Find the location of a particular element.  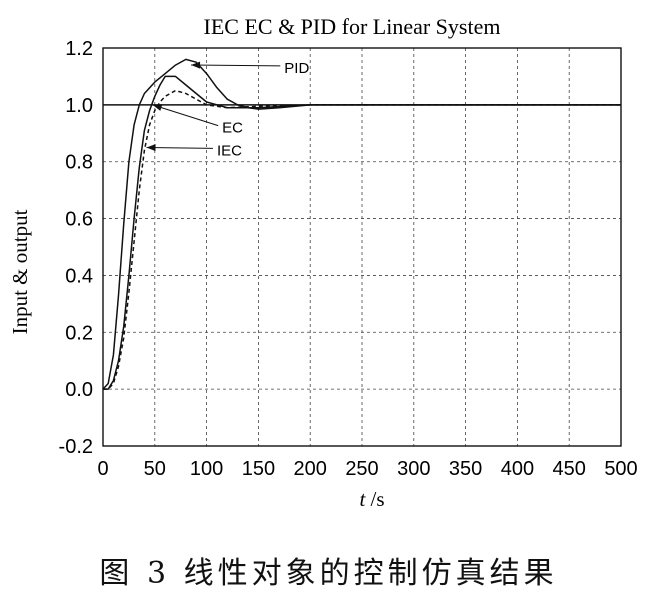

x-tick-label: 250 is located at coordinates (361, 469).